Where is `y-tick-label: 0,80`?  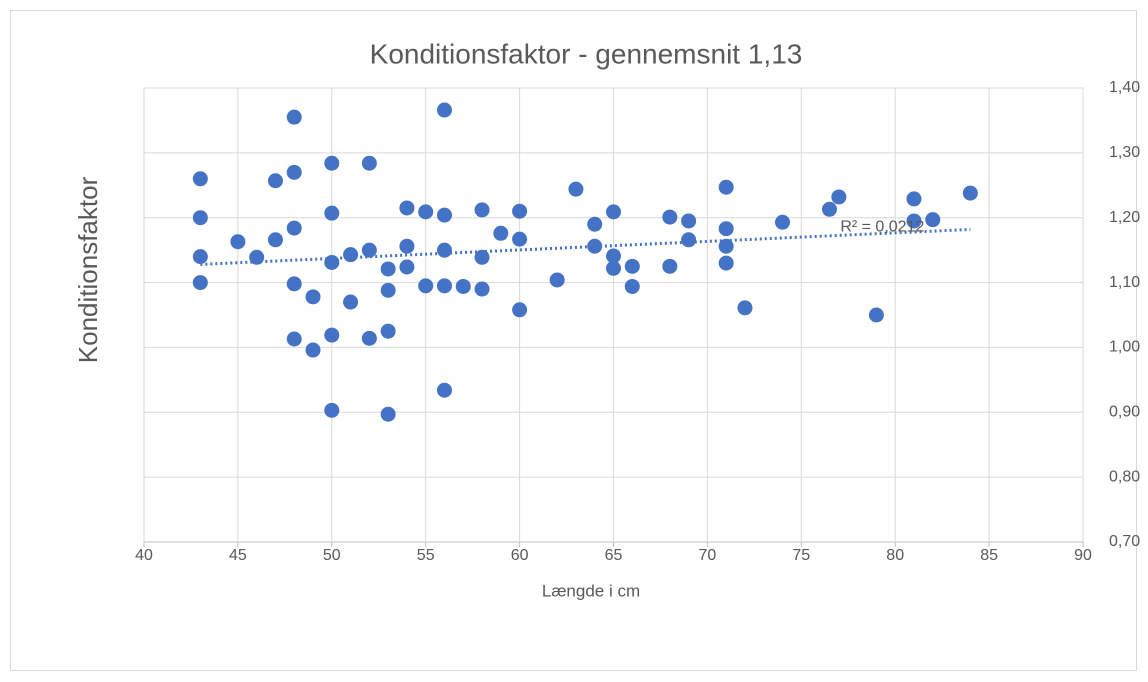 y-tick-label: 0,80 is located at coordinates (1124, 476).